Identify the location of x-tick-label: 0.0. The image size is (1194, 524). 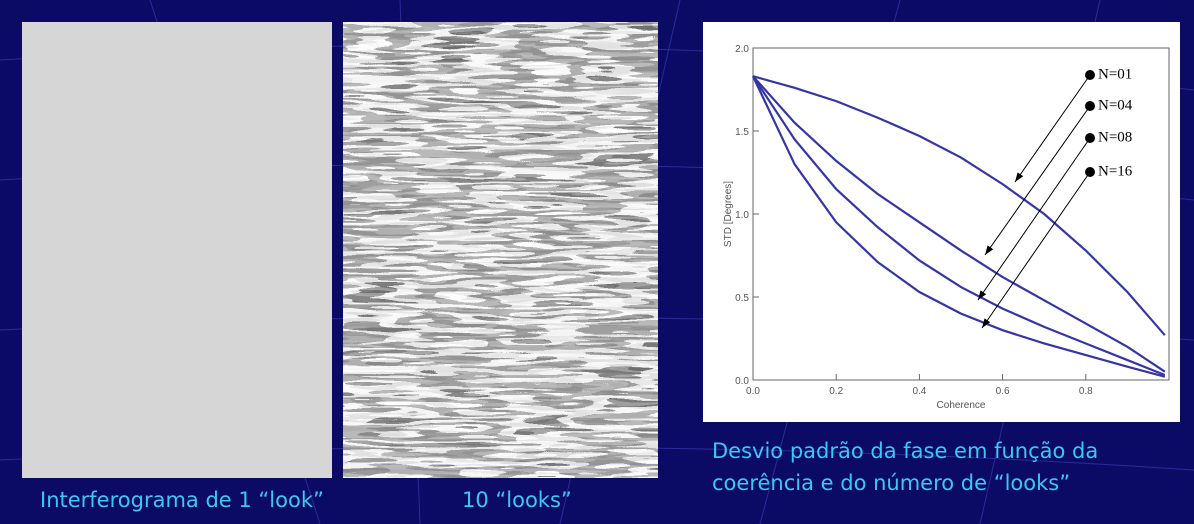
(753, 391).